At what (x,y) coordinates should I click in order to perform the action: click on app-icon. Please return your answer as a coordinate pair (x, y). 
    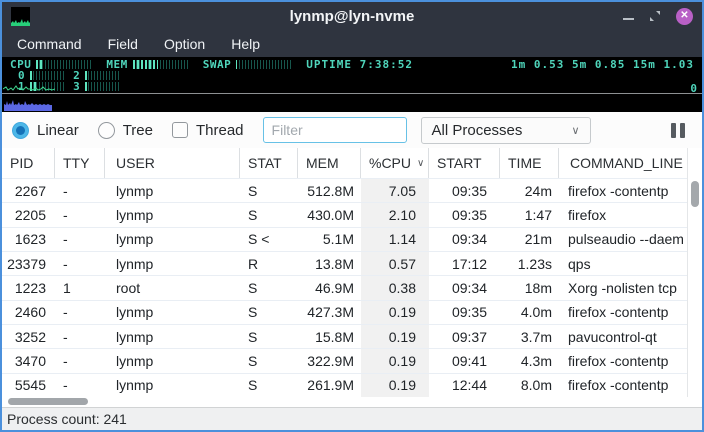
    Looking at the image, I should click on (20, 16).